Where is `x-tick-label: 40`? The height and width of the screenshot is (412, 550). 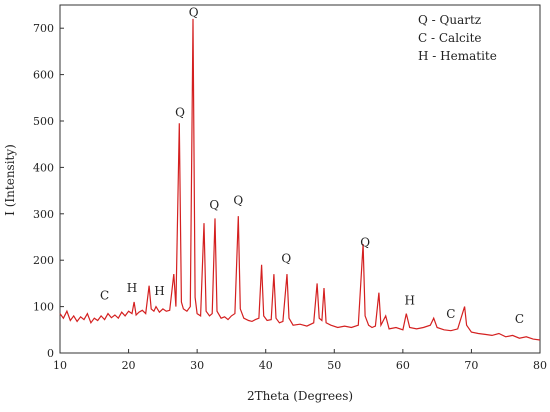 x-tick-label: 40 is located at coordinates (266, 365).